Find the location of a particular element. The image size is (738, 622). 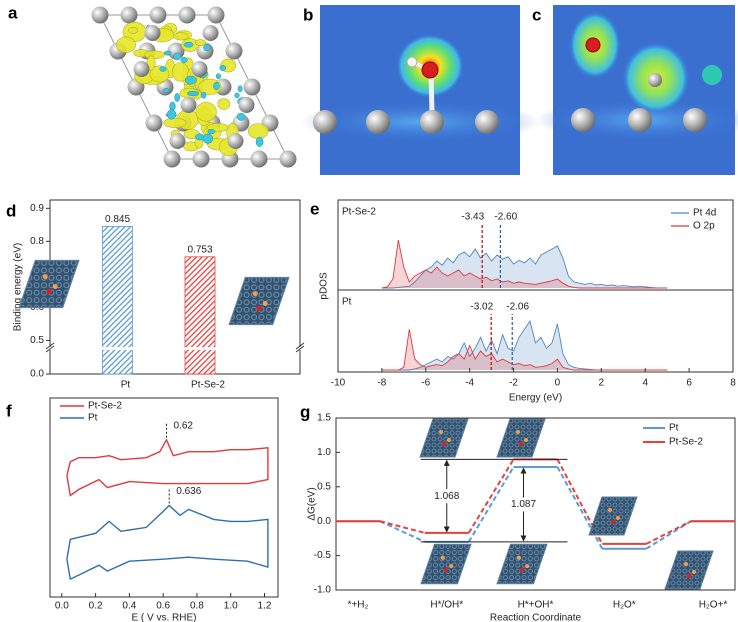

y-tick-label: -0.5 is located at coordinates (323, 555).